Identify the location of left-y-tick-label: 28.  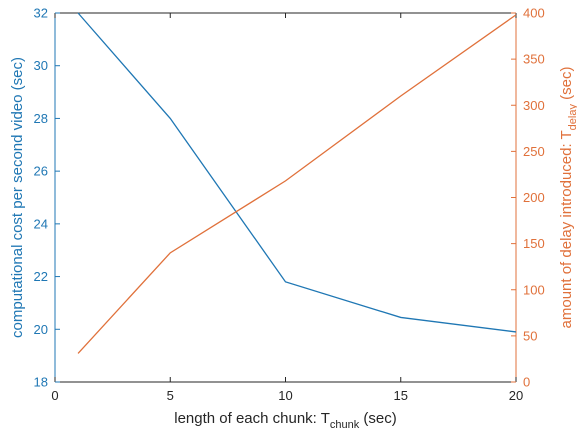
(41, 118).